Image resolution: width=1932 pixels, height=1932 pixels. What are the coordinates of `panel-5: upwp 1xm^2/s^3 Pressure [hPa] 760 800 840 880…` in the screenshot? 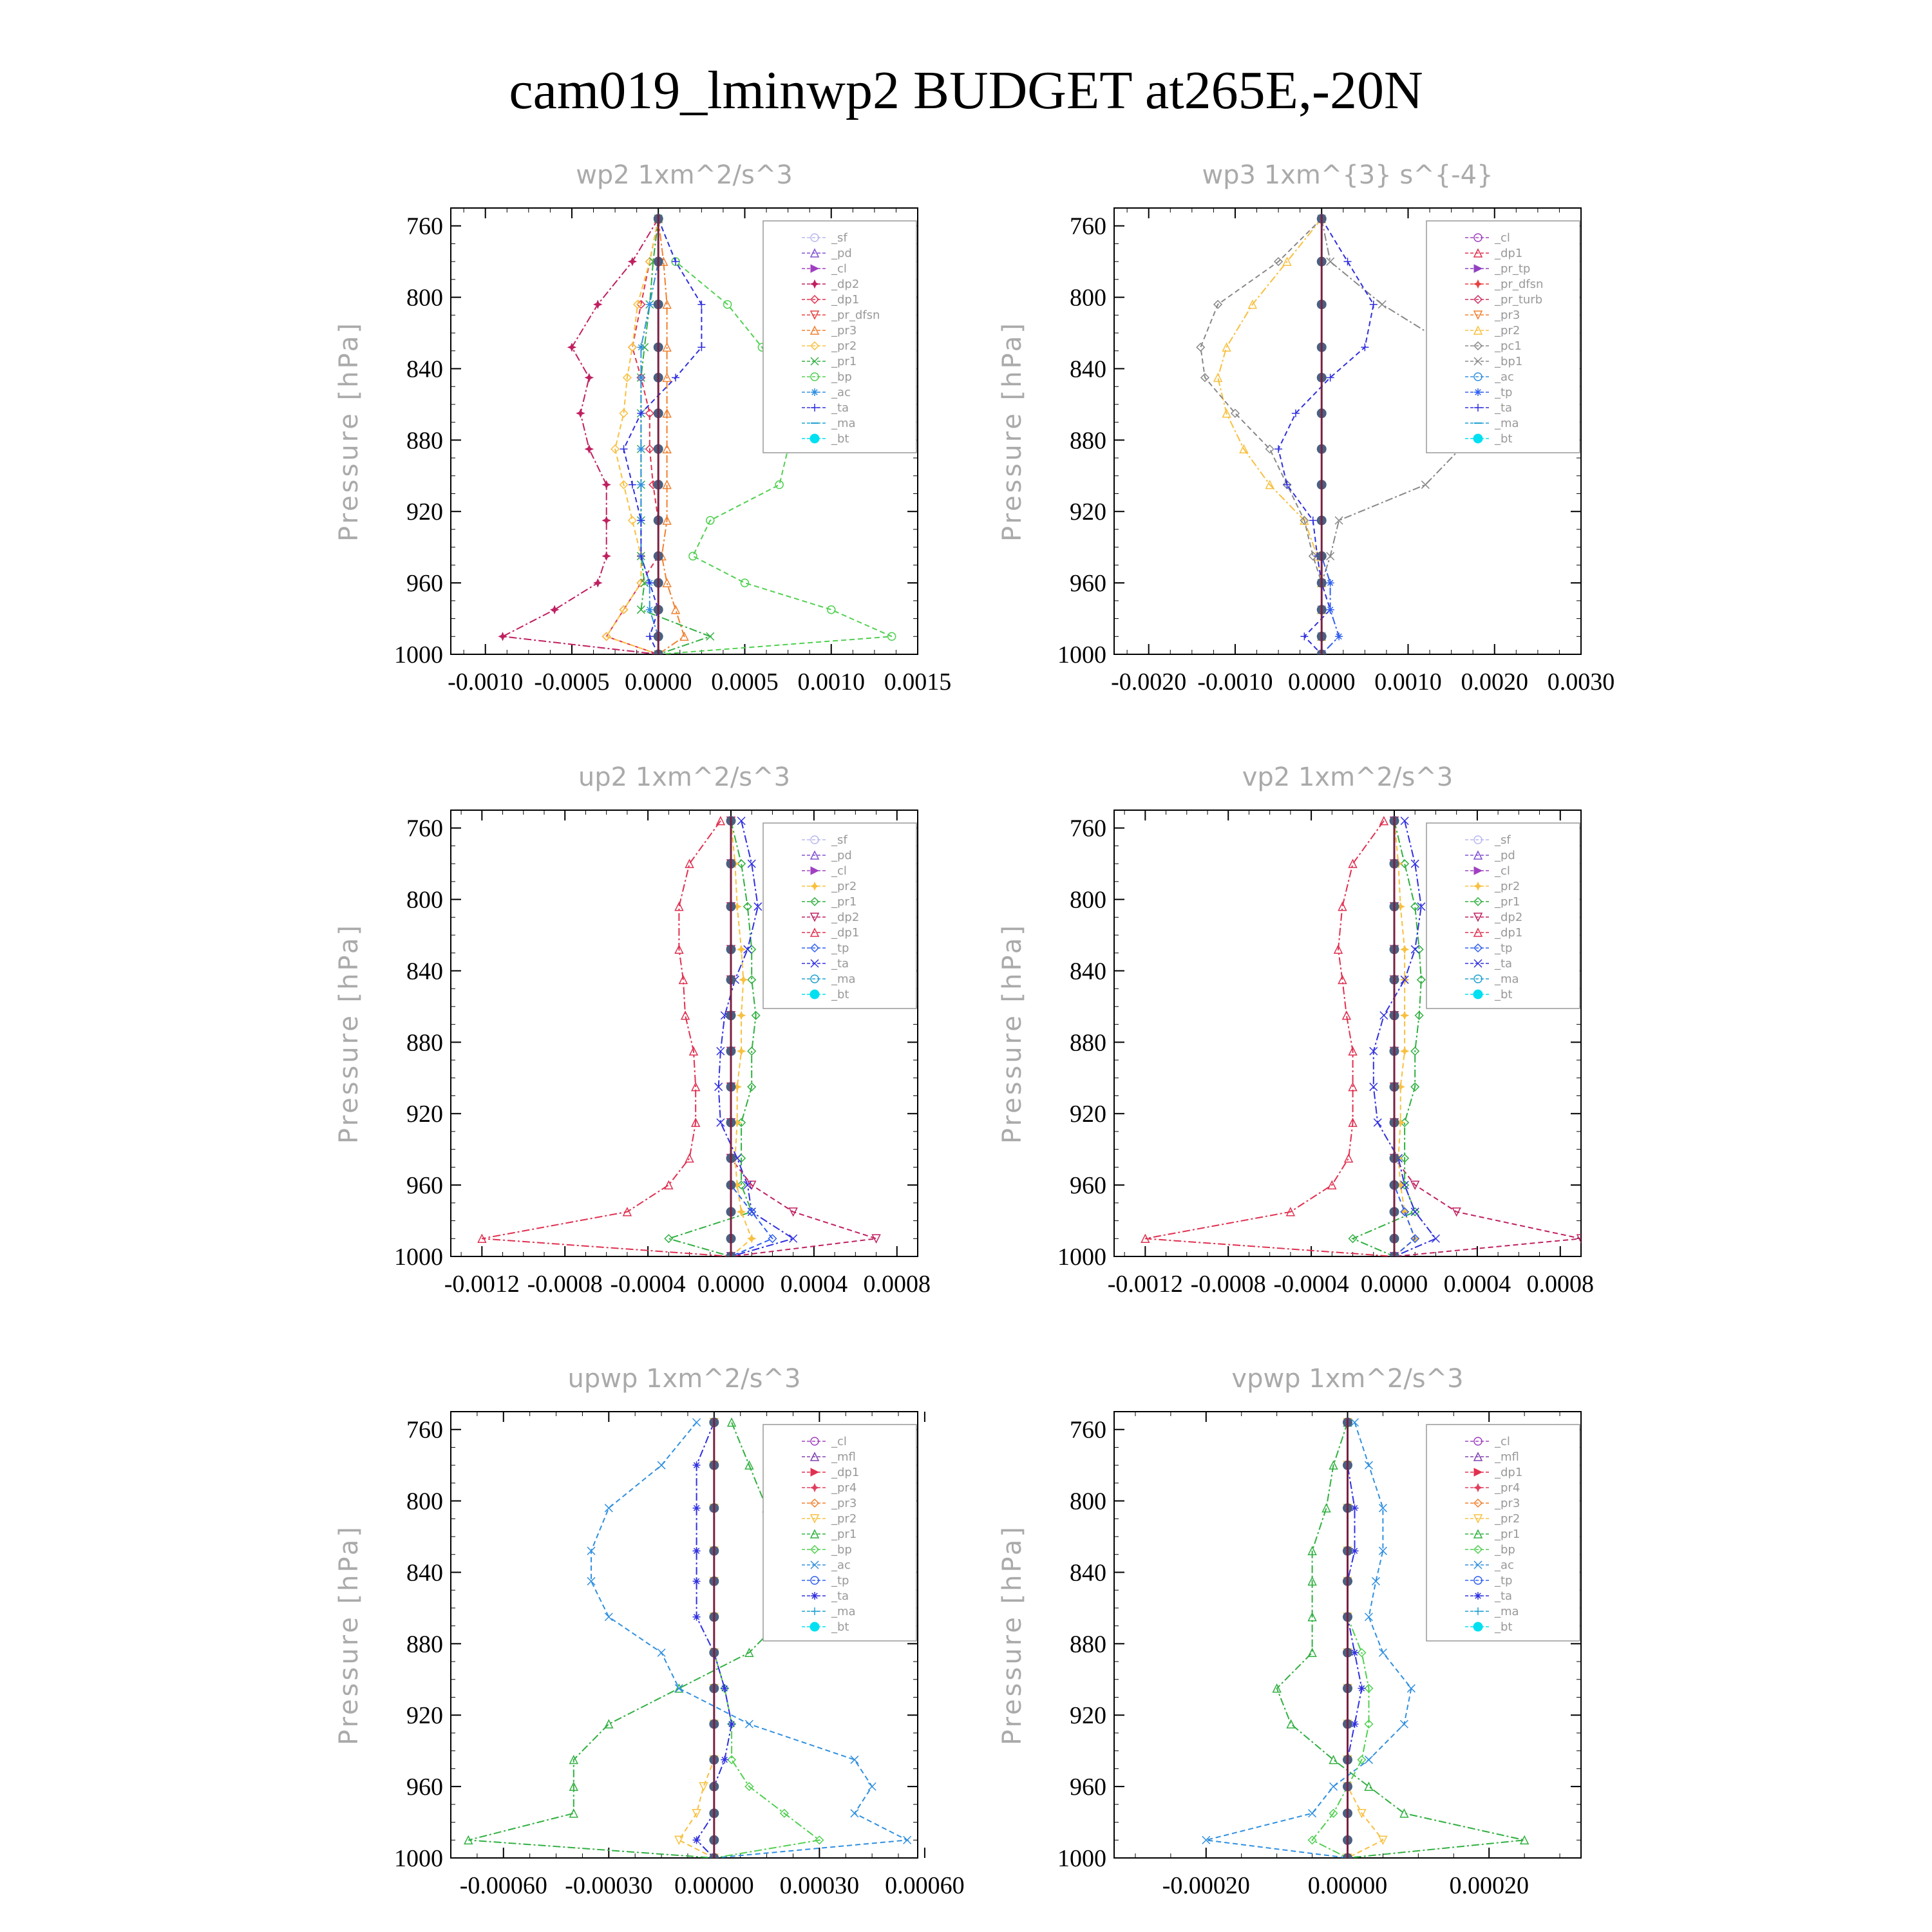 It's located at (650, 1632).